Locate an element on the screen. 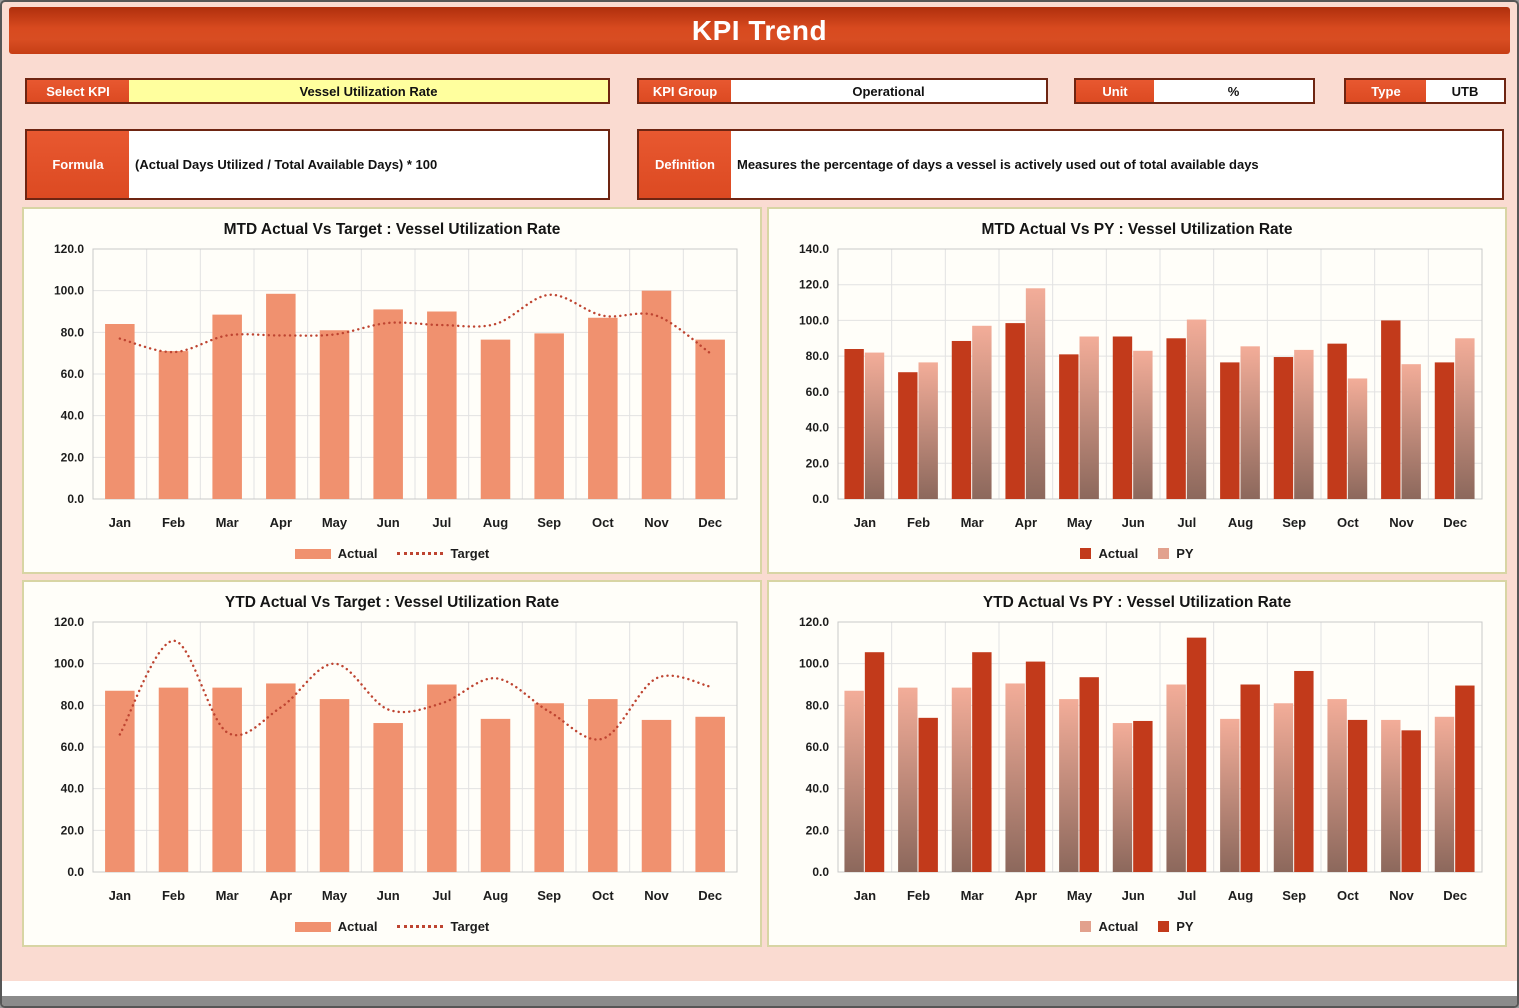 Image resolution: width=1519 pixels, height=1008 pixels. page-title: KPI Trend is located at coordinates (759, 30).